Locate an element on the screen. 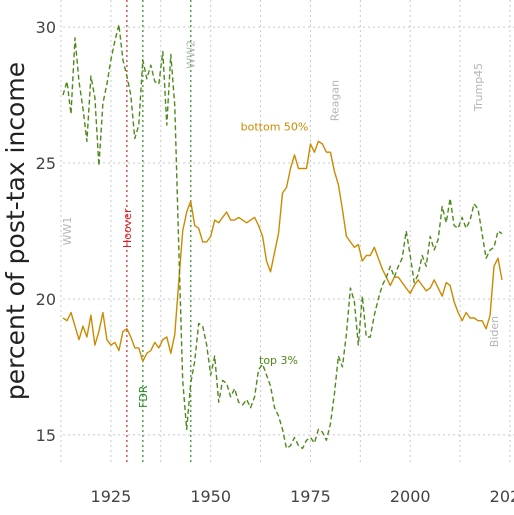 The width and height of the screenshot is (514, 515). x-tick-label: 2000 is located at coordinates (410, 496).